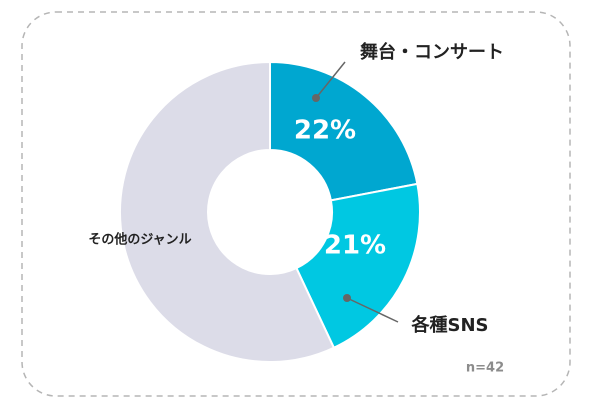 This screenshot has height=416, width=592. What do you see at coordinates (432, 52) in the screenshot?
I see `category-label: 舞台・コンサート` at bounding box center [432, 52].